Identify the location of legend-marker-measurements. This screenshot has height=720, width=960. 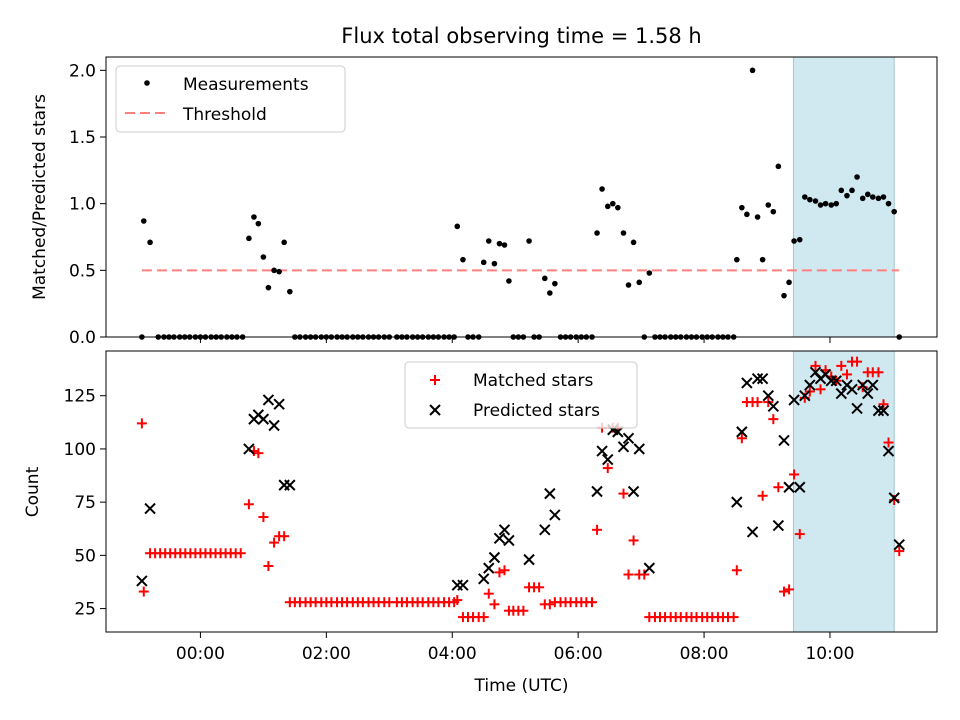
(147, 83).